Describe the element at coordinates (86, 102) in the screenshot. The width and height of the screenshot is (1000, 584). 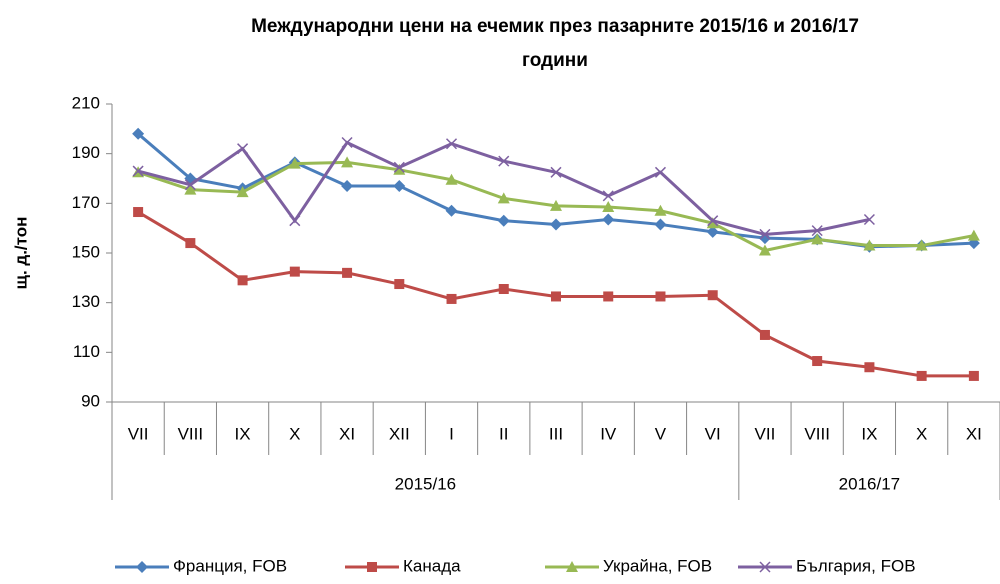
I see `y-tick-label: 210` at that location.